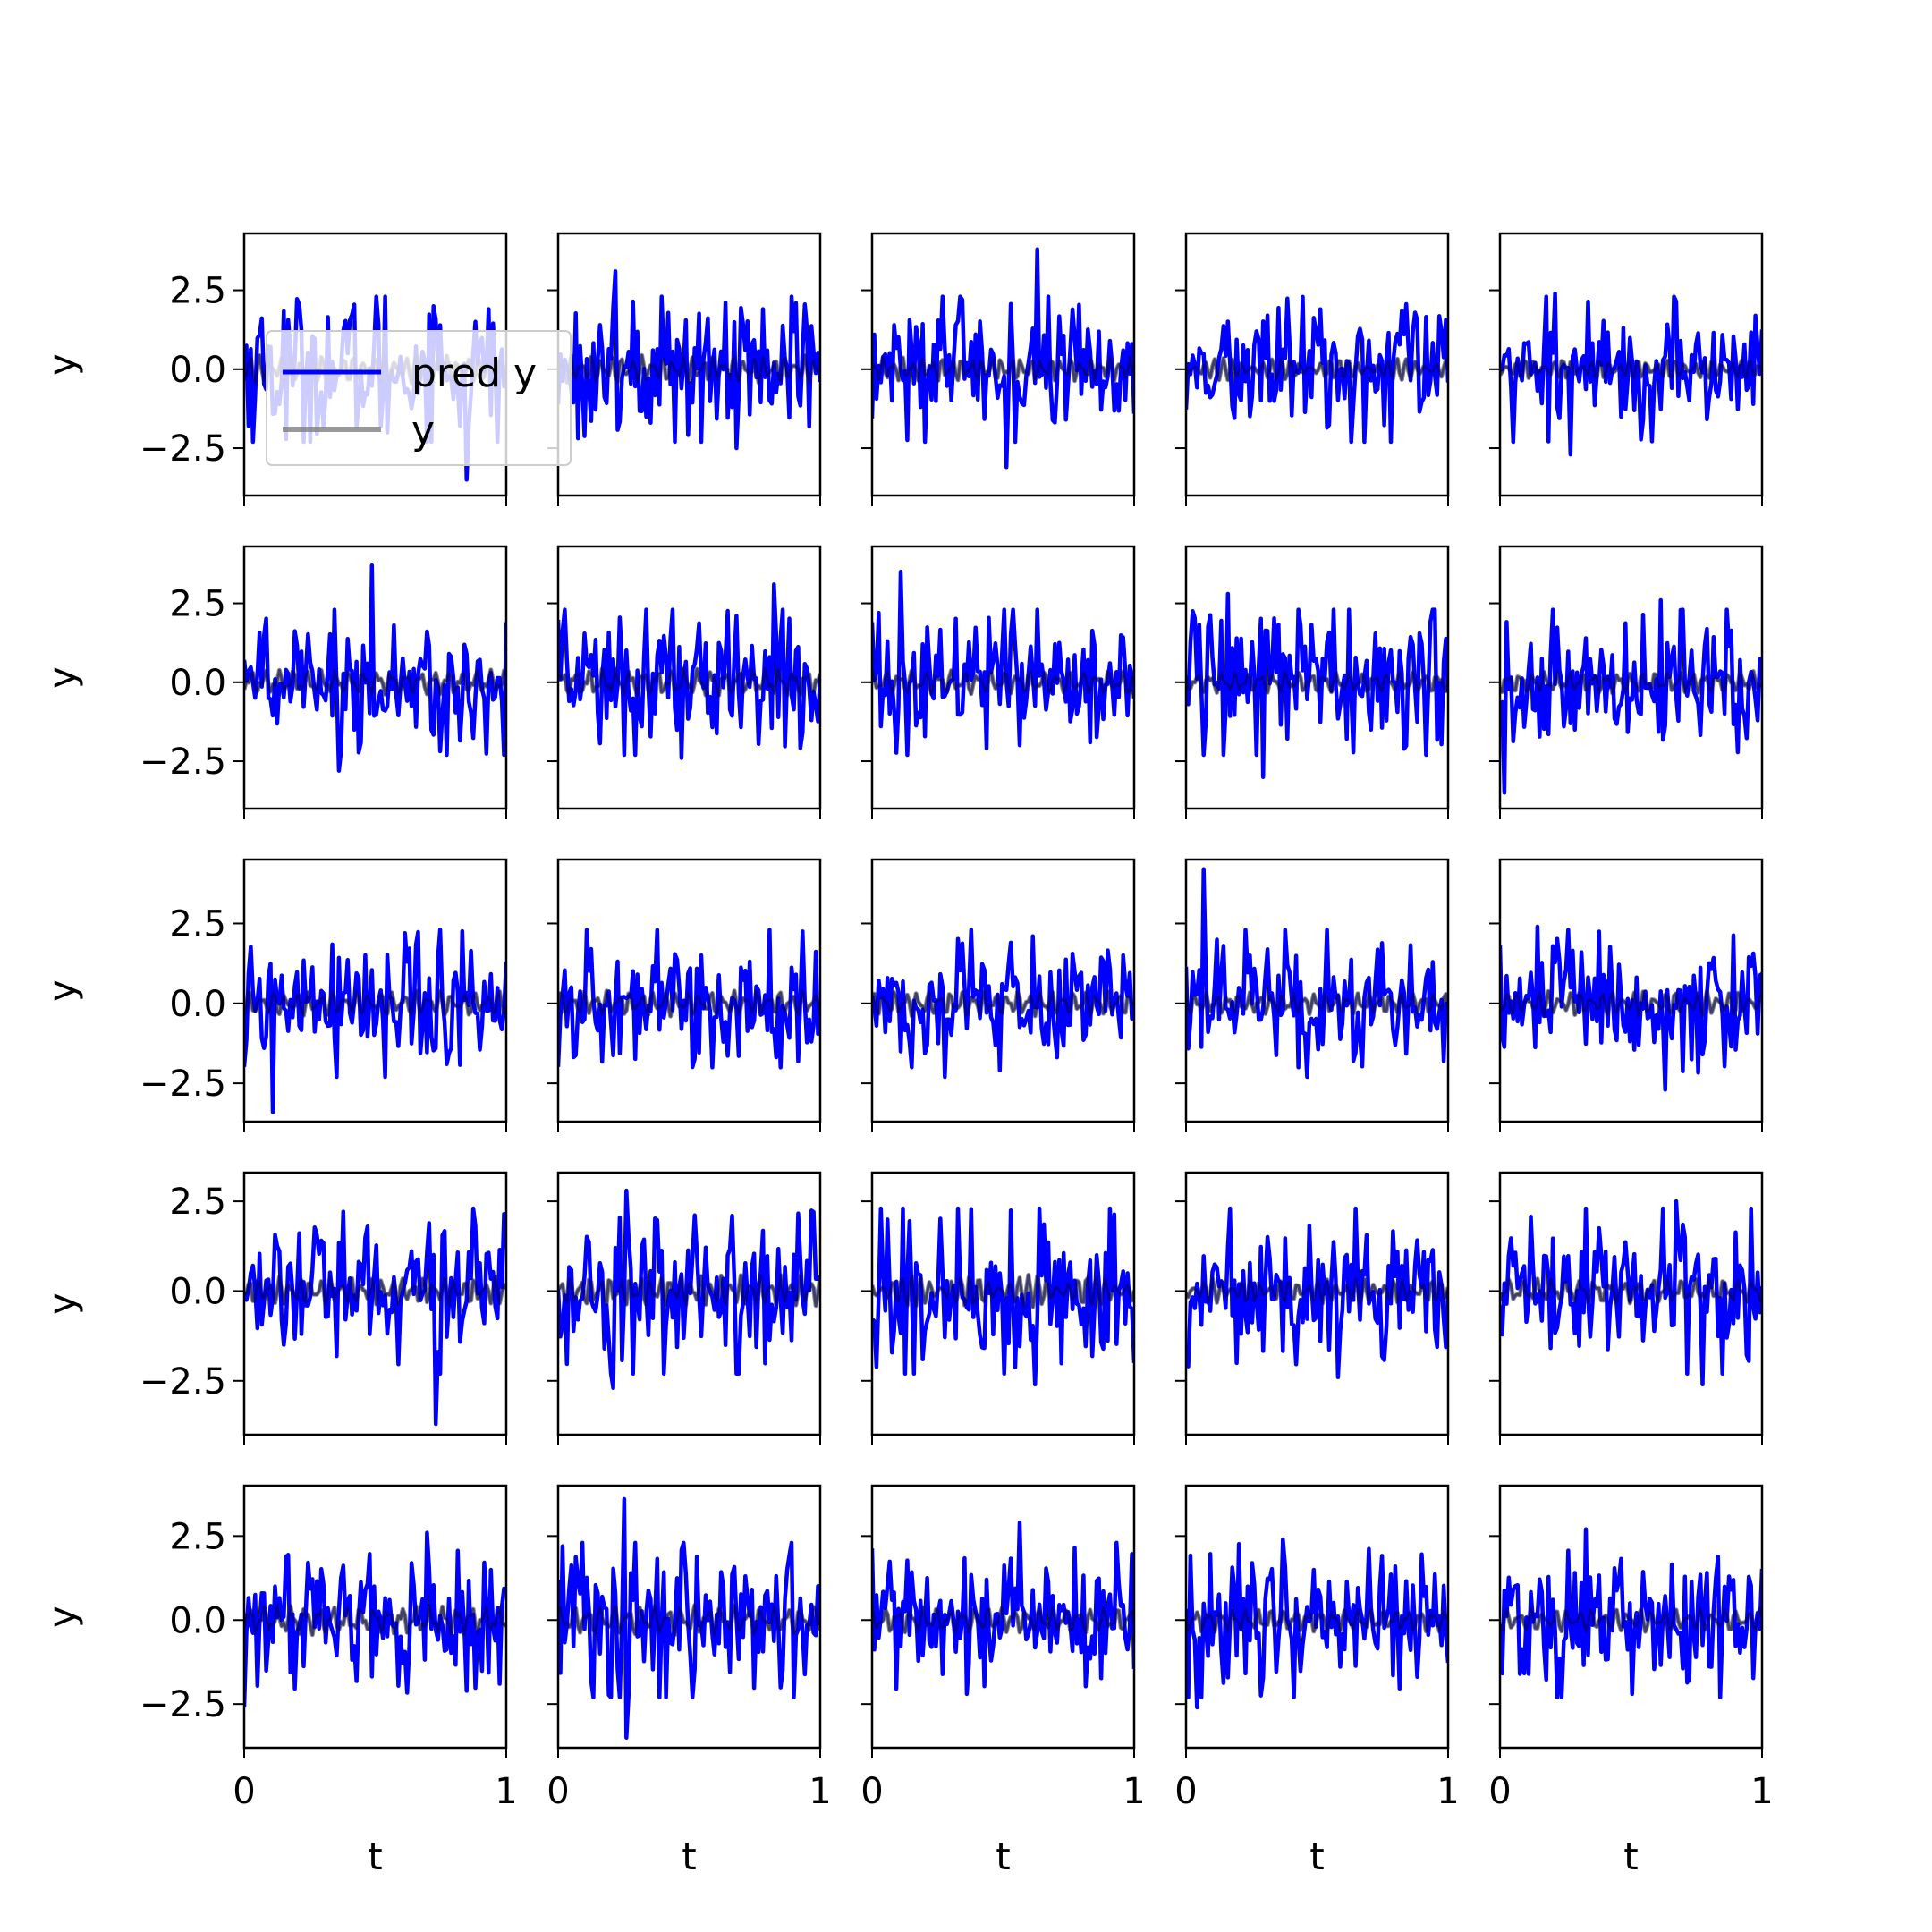  Describe the element at coordinates (474, 373) in the screenshot. I see `legend-pred-y-label: pred y` at that location.